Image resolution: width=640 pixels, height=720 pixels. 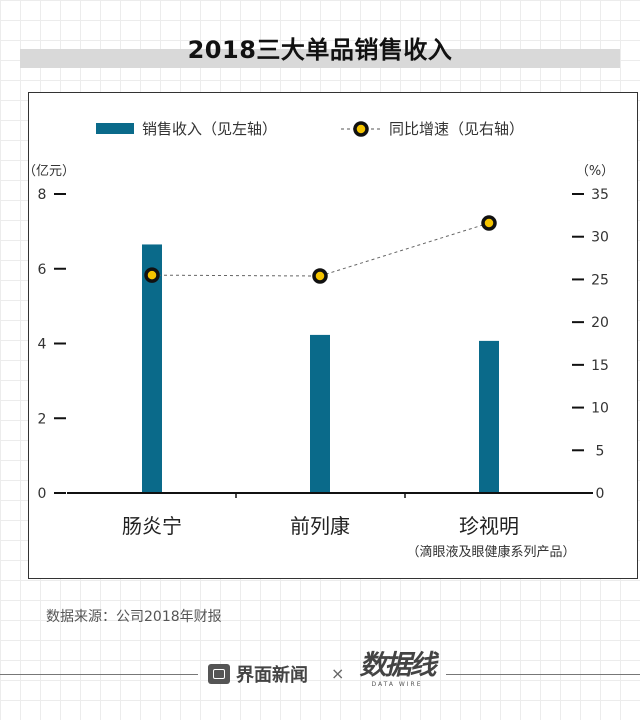 What do you see at coordinates (272, 675) in the screenshot?
I see `brand-name: 界面新闻` at bounding box center [272, 675].